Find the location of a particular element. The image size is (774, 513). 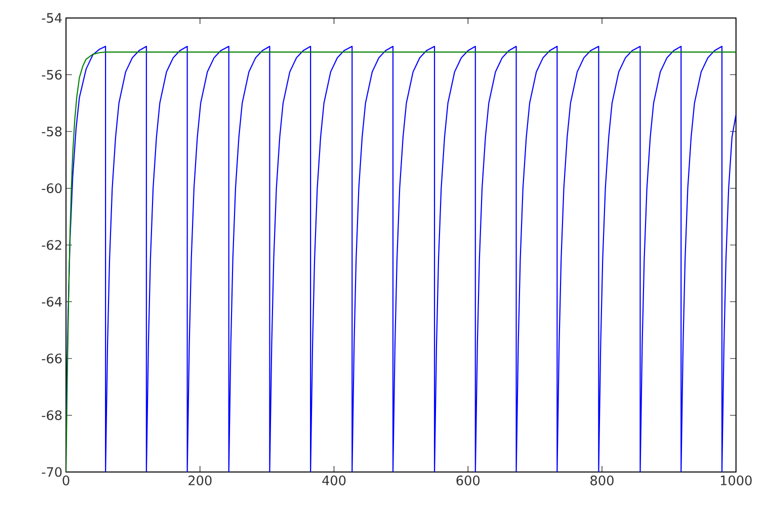

x-tick-label: 400 is located at coordinates (334, 481).